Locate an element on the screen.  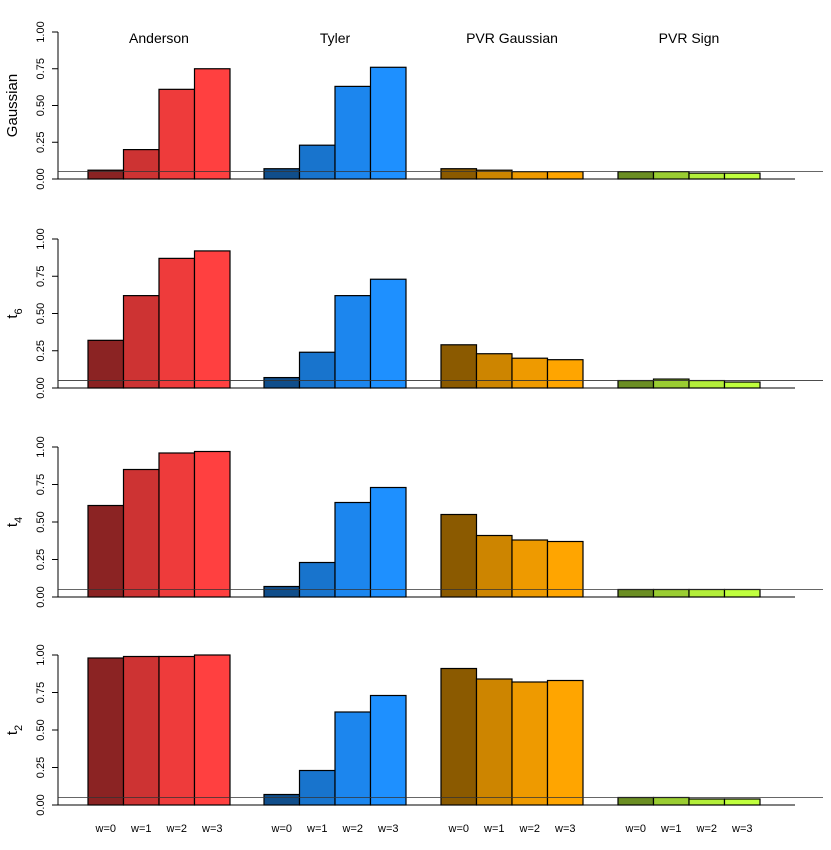
y-axis-label: t6 is located at coordinates (14, 313).